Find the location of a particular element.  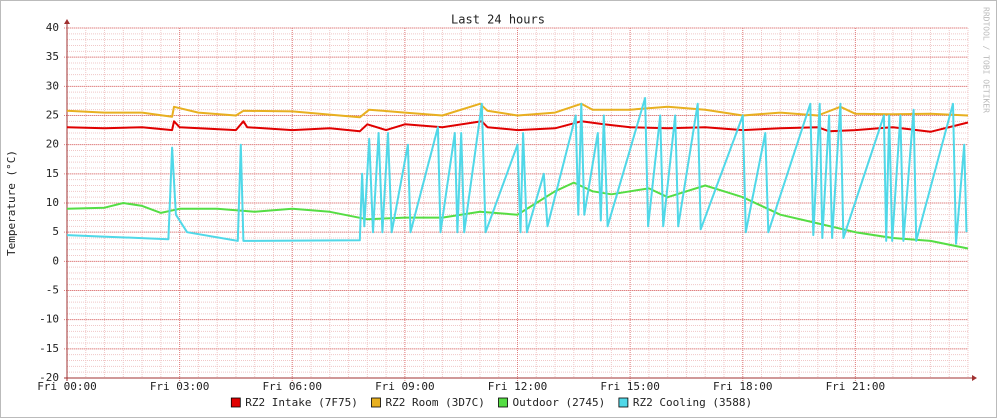

x-tick-label: Fri 09:00 is located at coordinates (405, 386).